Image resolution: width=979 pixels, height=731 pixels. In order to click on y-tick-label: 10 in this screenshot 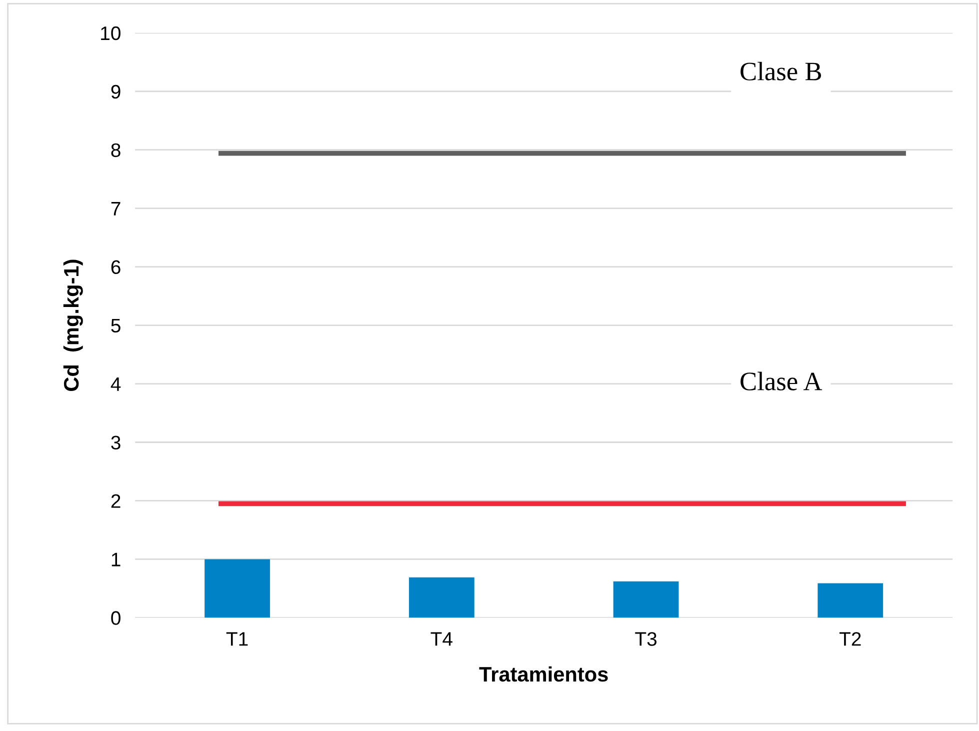, I will do `click(110, 33)`.